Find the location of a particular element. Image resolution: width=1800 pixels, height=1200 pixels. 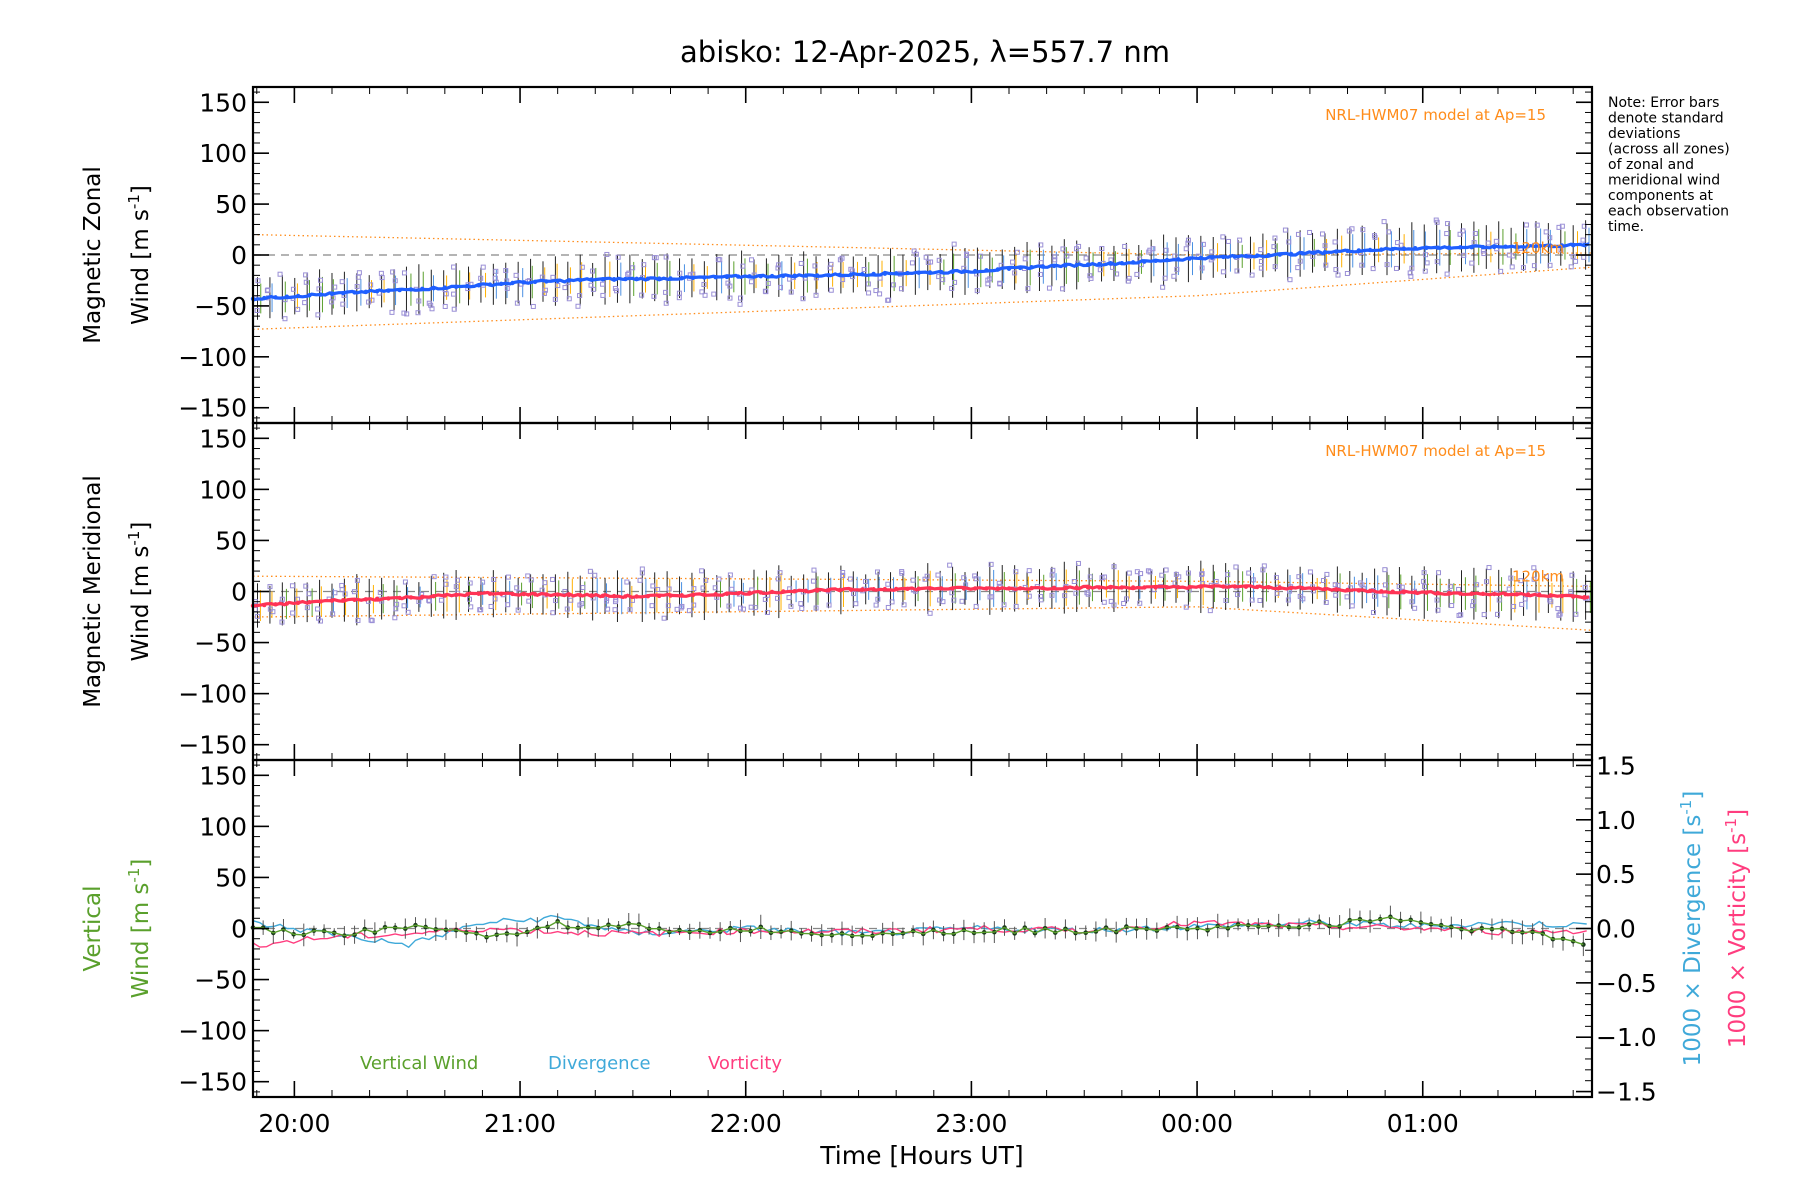

y-axis-label-bottom: Wind [m s-1] is located at coordinates (139, 929).